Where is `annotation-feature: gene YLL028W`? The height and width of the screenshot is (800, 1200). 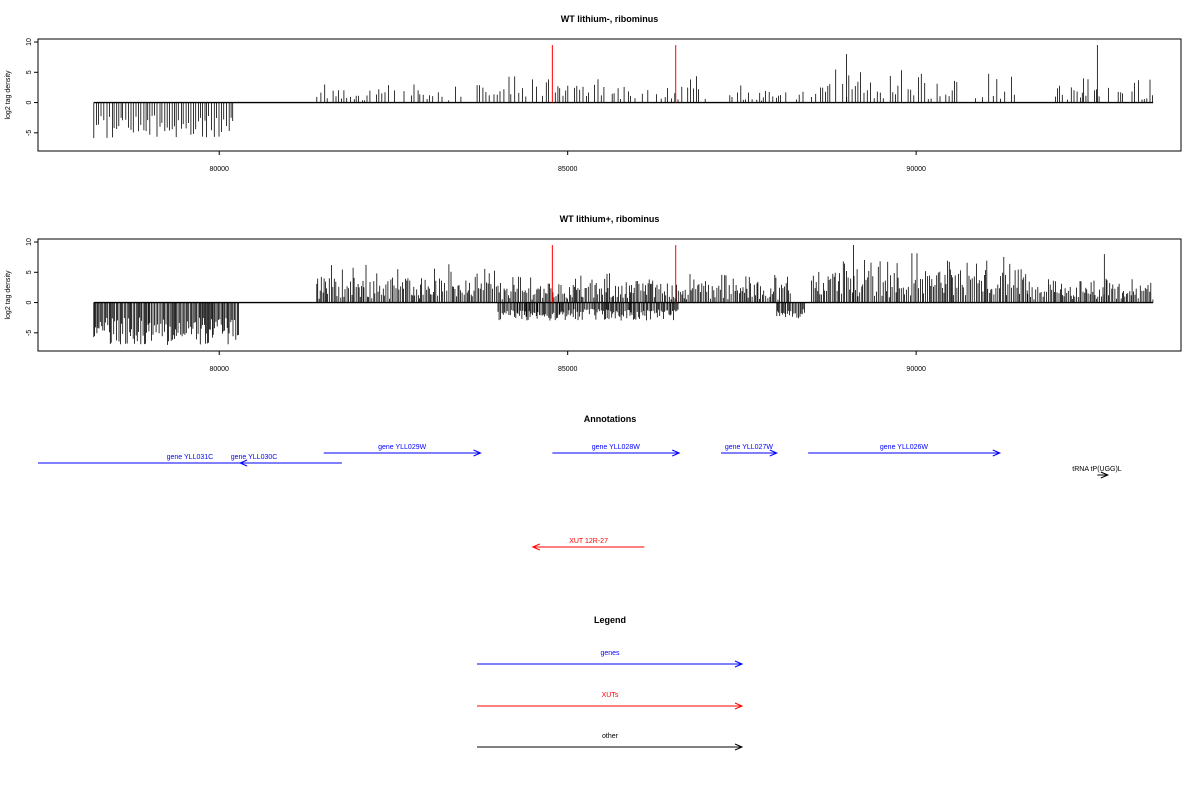
annotation-feature: gene YLL028W is located at coordinates (616, 450).